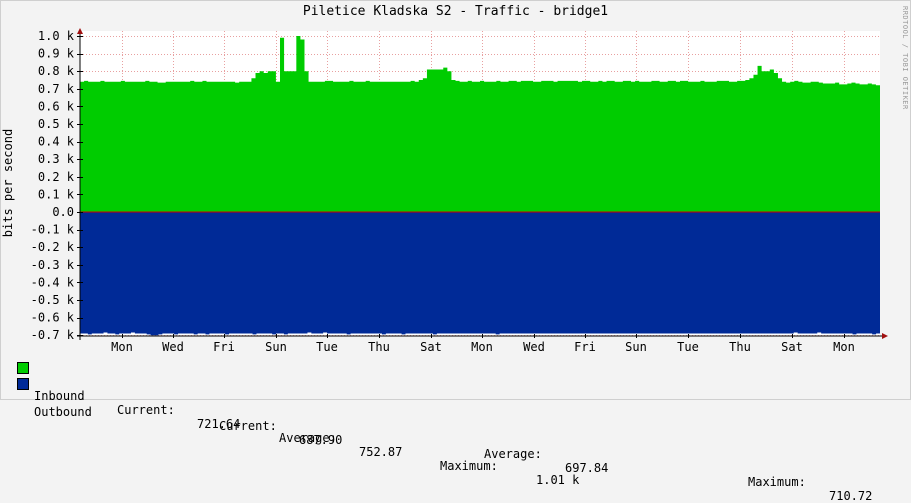 This screenshot has width=911, height=503. I want to click on x-axis-arrow-icon, so click(885, 336).